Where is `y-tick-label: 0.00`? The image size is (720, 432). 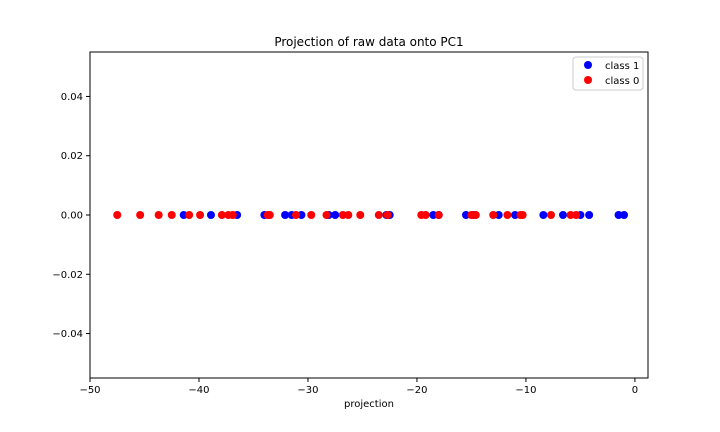 y-tick-label: 0.00 is located at coordinates (72, 216).